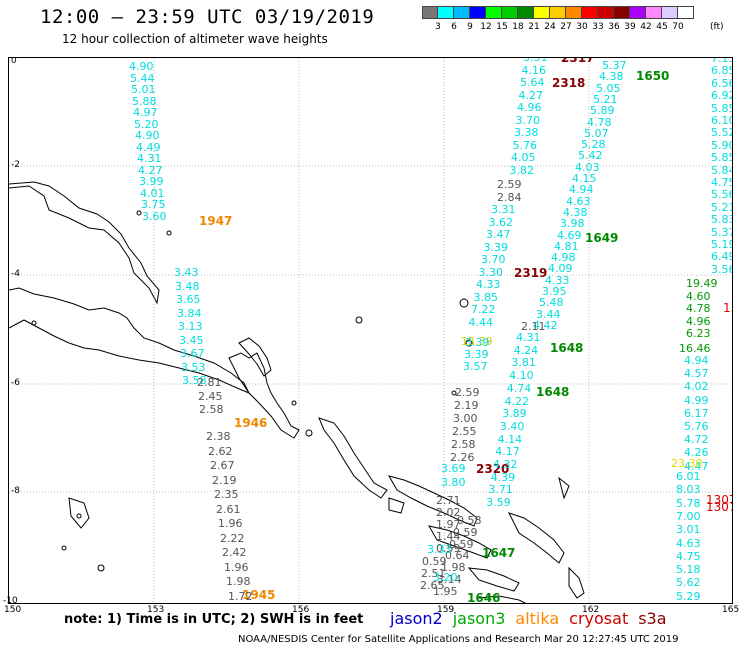 The image size is (740, 650). Describe the element at coordinates (721, 120) in the screenshot. I see `wave-height-value: 6.10` at that location.